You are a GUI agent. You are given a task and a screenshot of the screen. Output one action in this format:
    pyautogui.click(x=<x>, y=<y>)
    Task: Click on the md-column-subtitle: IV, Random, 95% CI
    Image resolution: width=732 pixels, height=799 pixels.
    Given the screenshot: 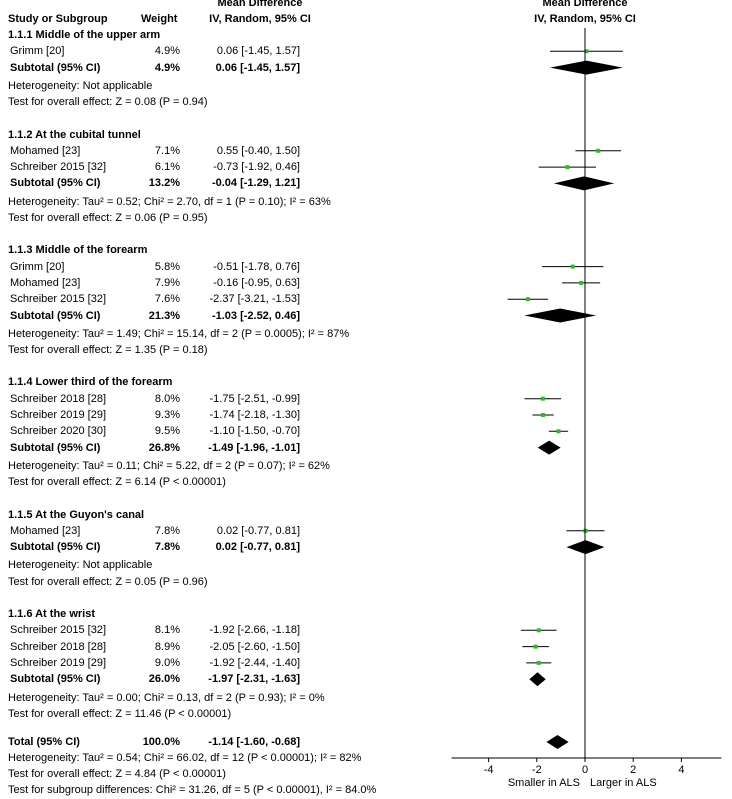 What is the action you would take?
    pyautogui.click(x=260, y=19)
    